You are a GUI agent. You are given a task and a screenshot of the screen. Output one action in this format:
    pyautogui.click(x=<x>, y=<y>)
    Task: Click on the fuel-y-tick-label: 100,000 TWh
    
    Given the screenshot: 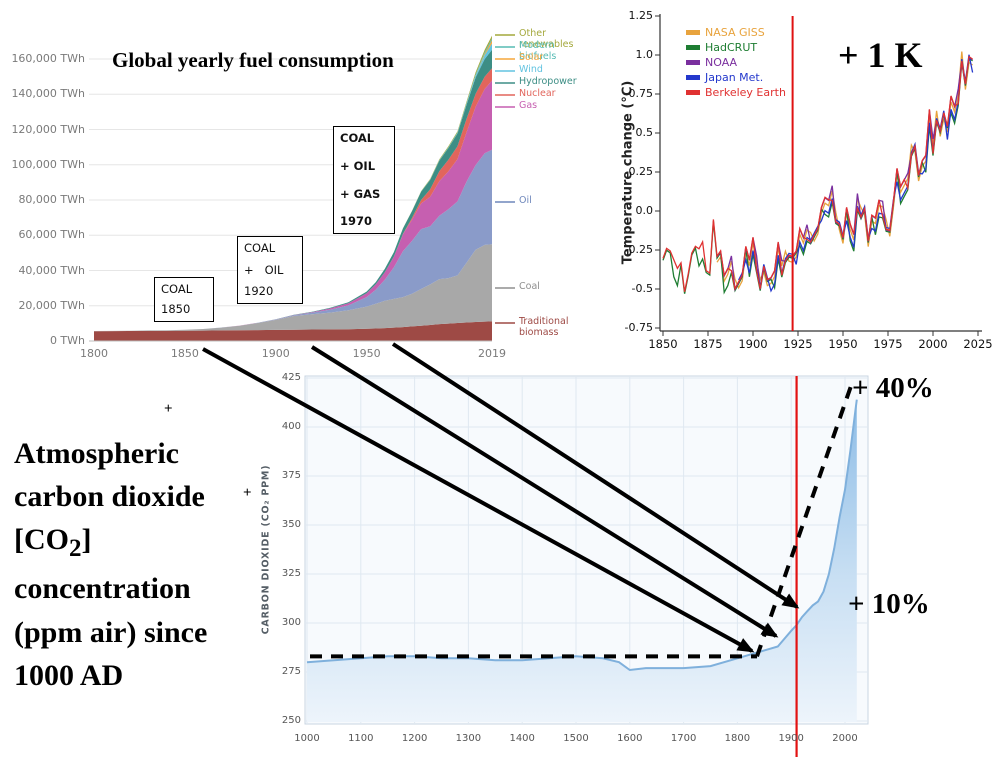 What is the action you would take?
    pyautogui.click(x=48, y=164)
    